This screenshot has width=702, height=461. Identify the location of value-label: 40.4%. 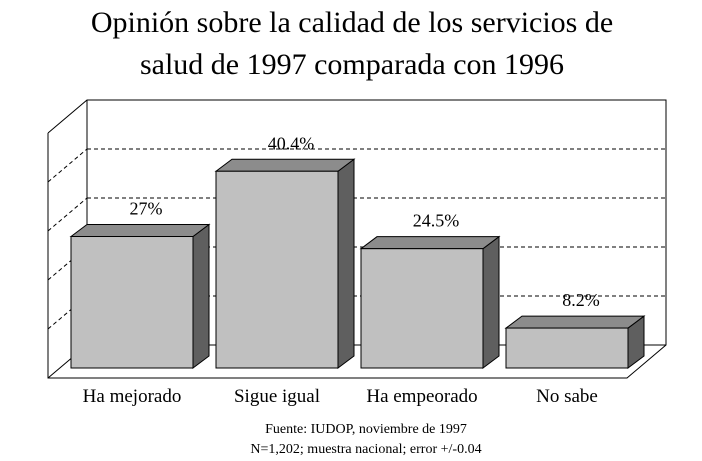
(291, 143).